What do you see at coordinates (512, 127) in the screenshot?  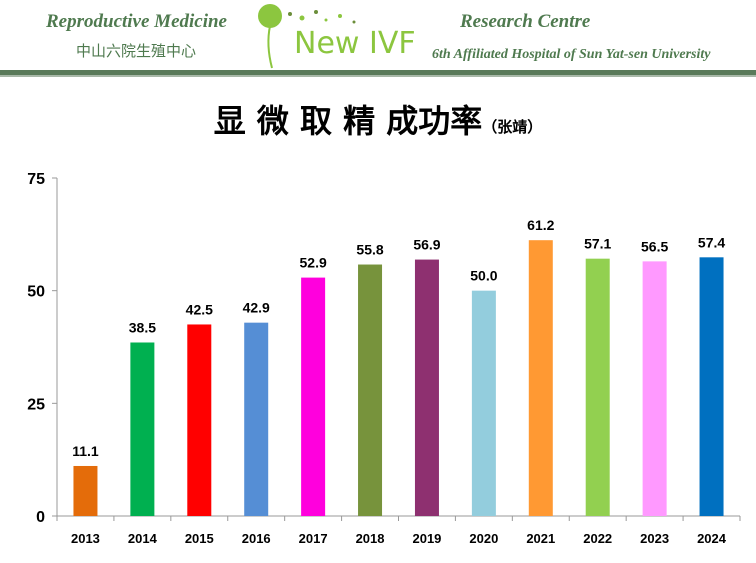 I see `chart-title-note: （张靖）` at bounding box center [512, 127].